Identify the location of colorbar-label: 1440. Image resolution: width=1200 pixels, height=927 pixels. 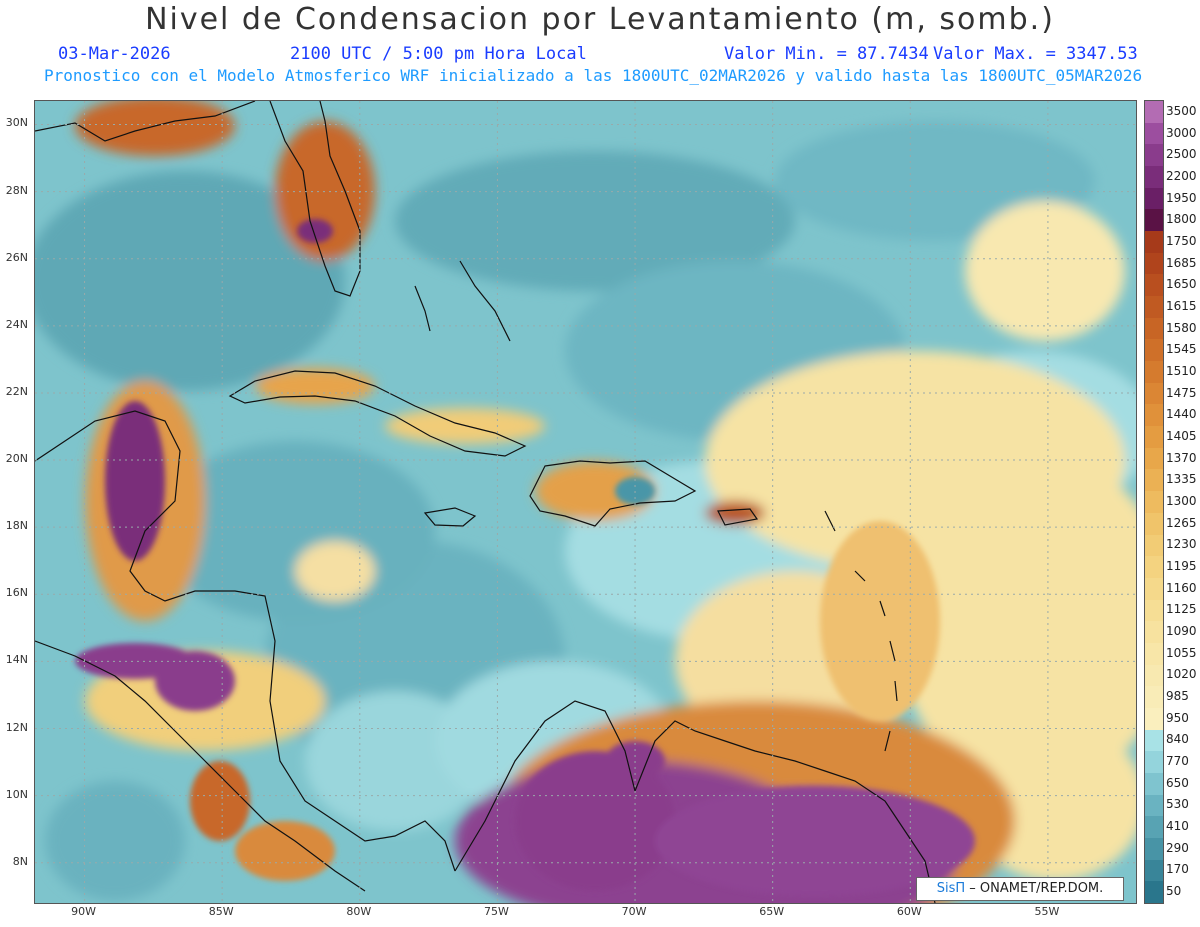
(1181, 414).